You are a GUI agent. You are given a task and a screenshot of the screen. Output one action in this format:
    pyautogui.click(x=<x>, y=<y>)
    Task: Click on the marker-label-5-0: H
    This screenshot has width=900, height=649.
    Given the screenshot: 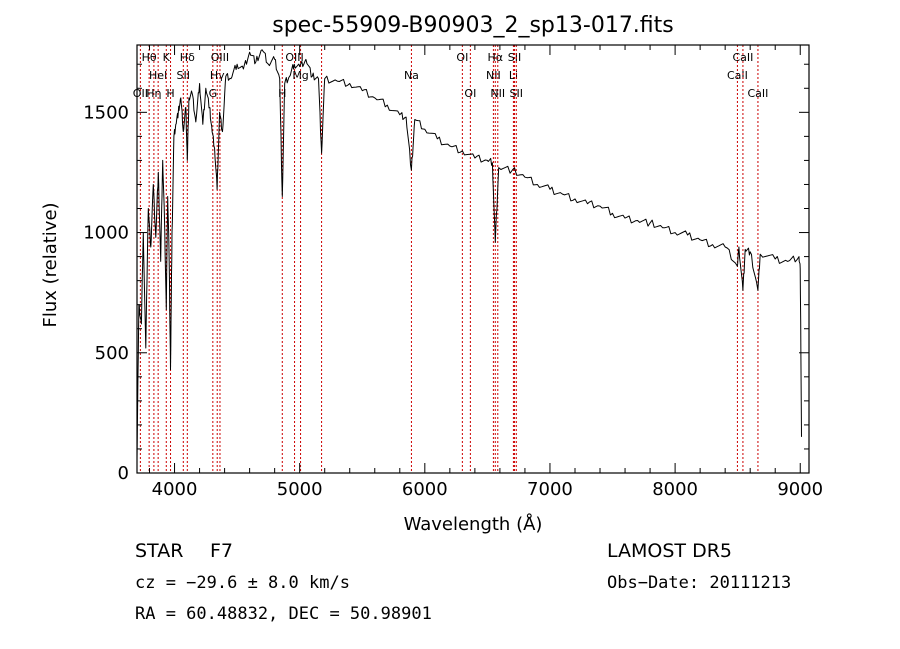 What is the action you would take?
    pyautogui.click(x=170, y=93)
    